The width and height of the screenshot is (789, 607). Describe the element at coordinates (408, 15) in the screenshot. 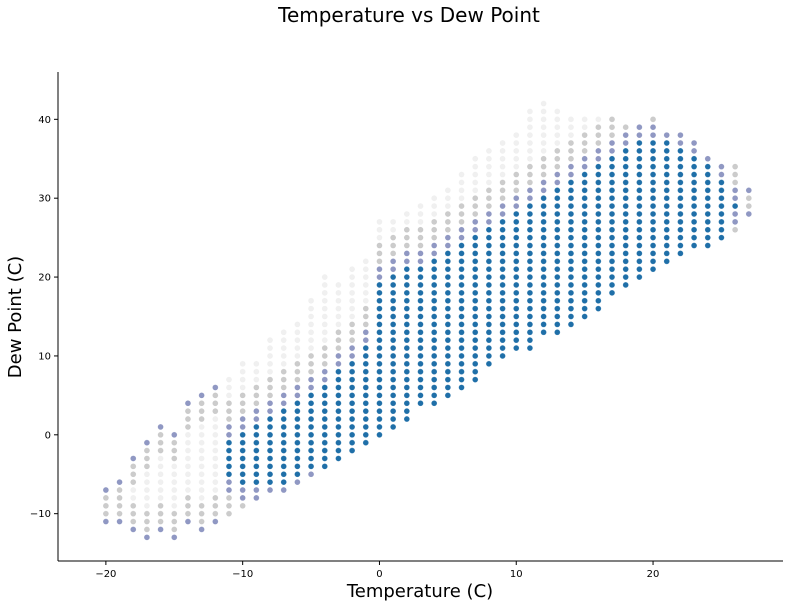

I see `chart-title: Temperature vs Dew Point` at that location.